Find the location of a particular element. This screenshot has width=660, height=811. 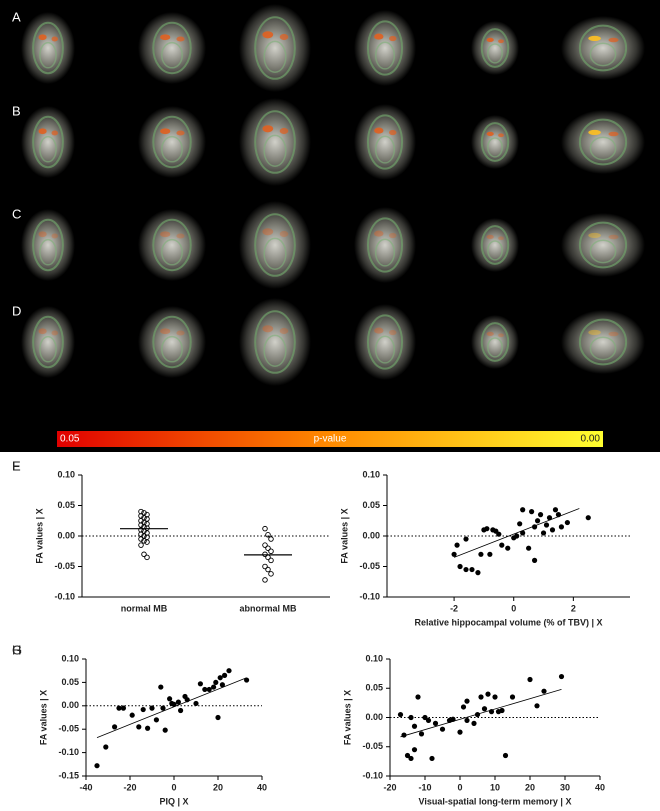

row-label: D is located at coordinates (16, 310).